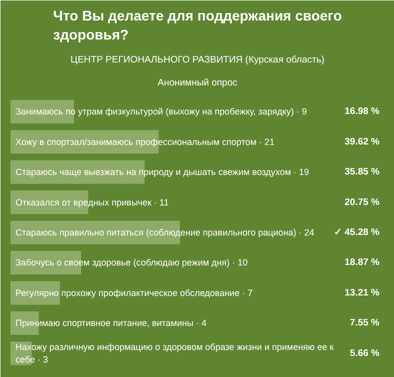  What do you see at coordinates (362, 112) in the screenshot?
I see `data-label: 16.98 %` at bounding box center [362, 112].